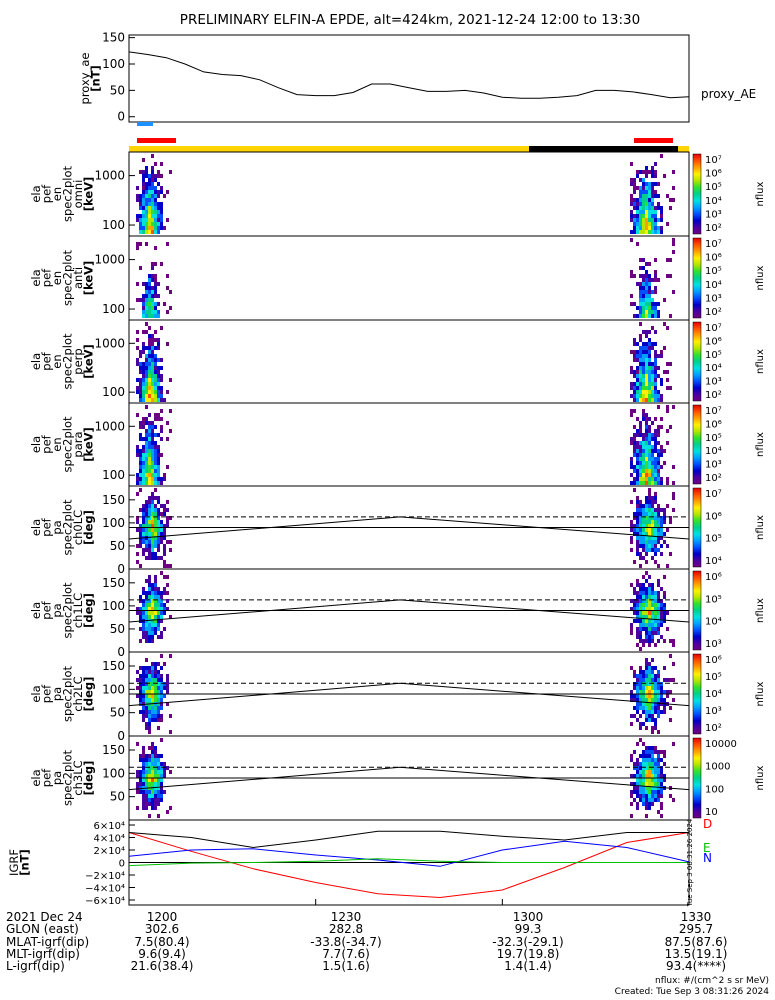 The width and height of the screenshot is (775, 1000). What do you see at coordinates (90, 79) in the screenshot?
I see `y-axis-label-proxy-ae: proxy_ae[nT]` at bounding box center [90, 79].